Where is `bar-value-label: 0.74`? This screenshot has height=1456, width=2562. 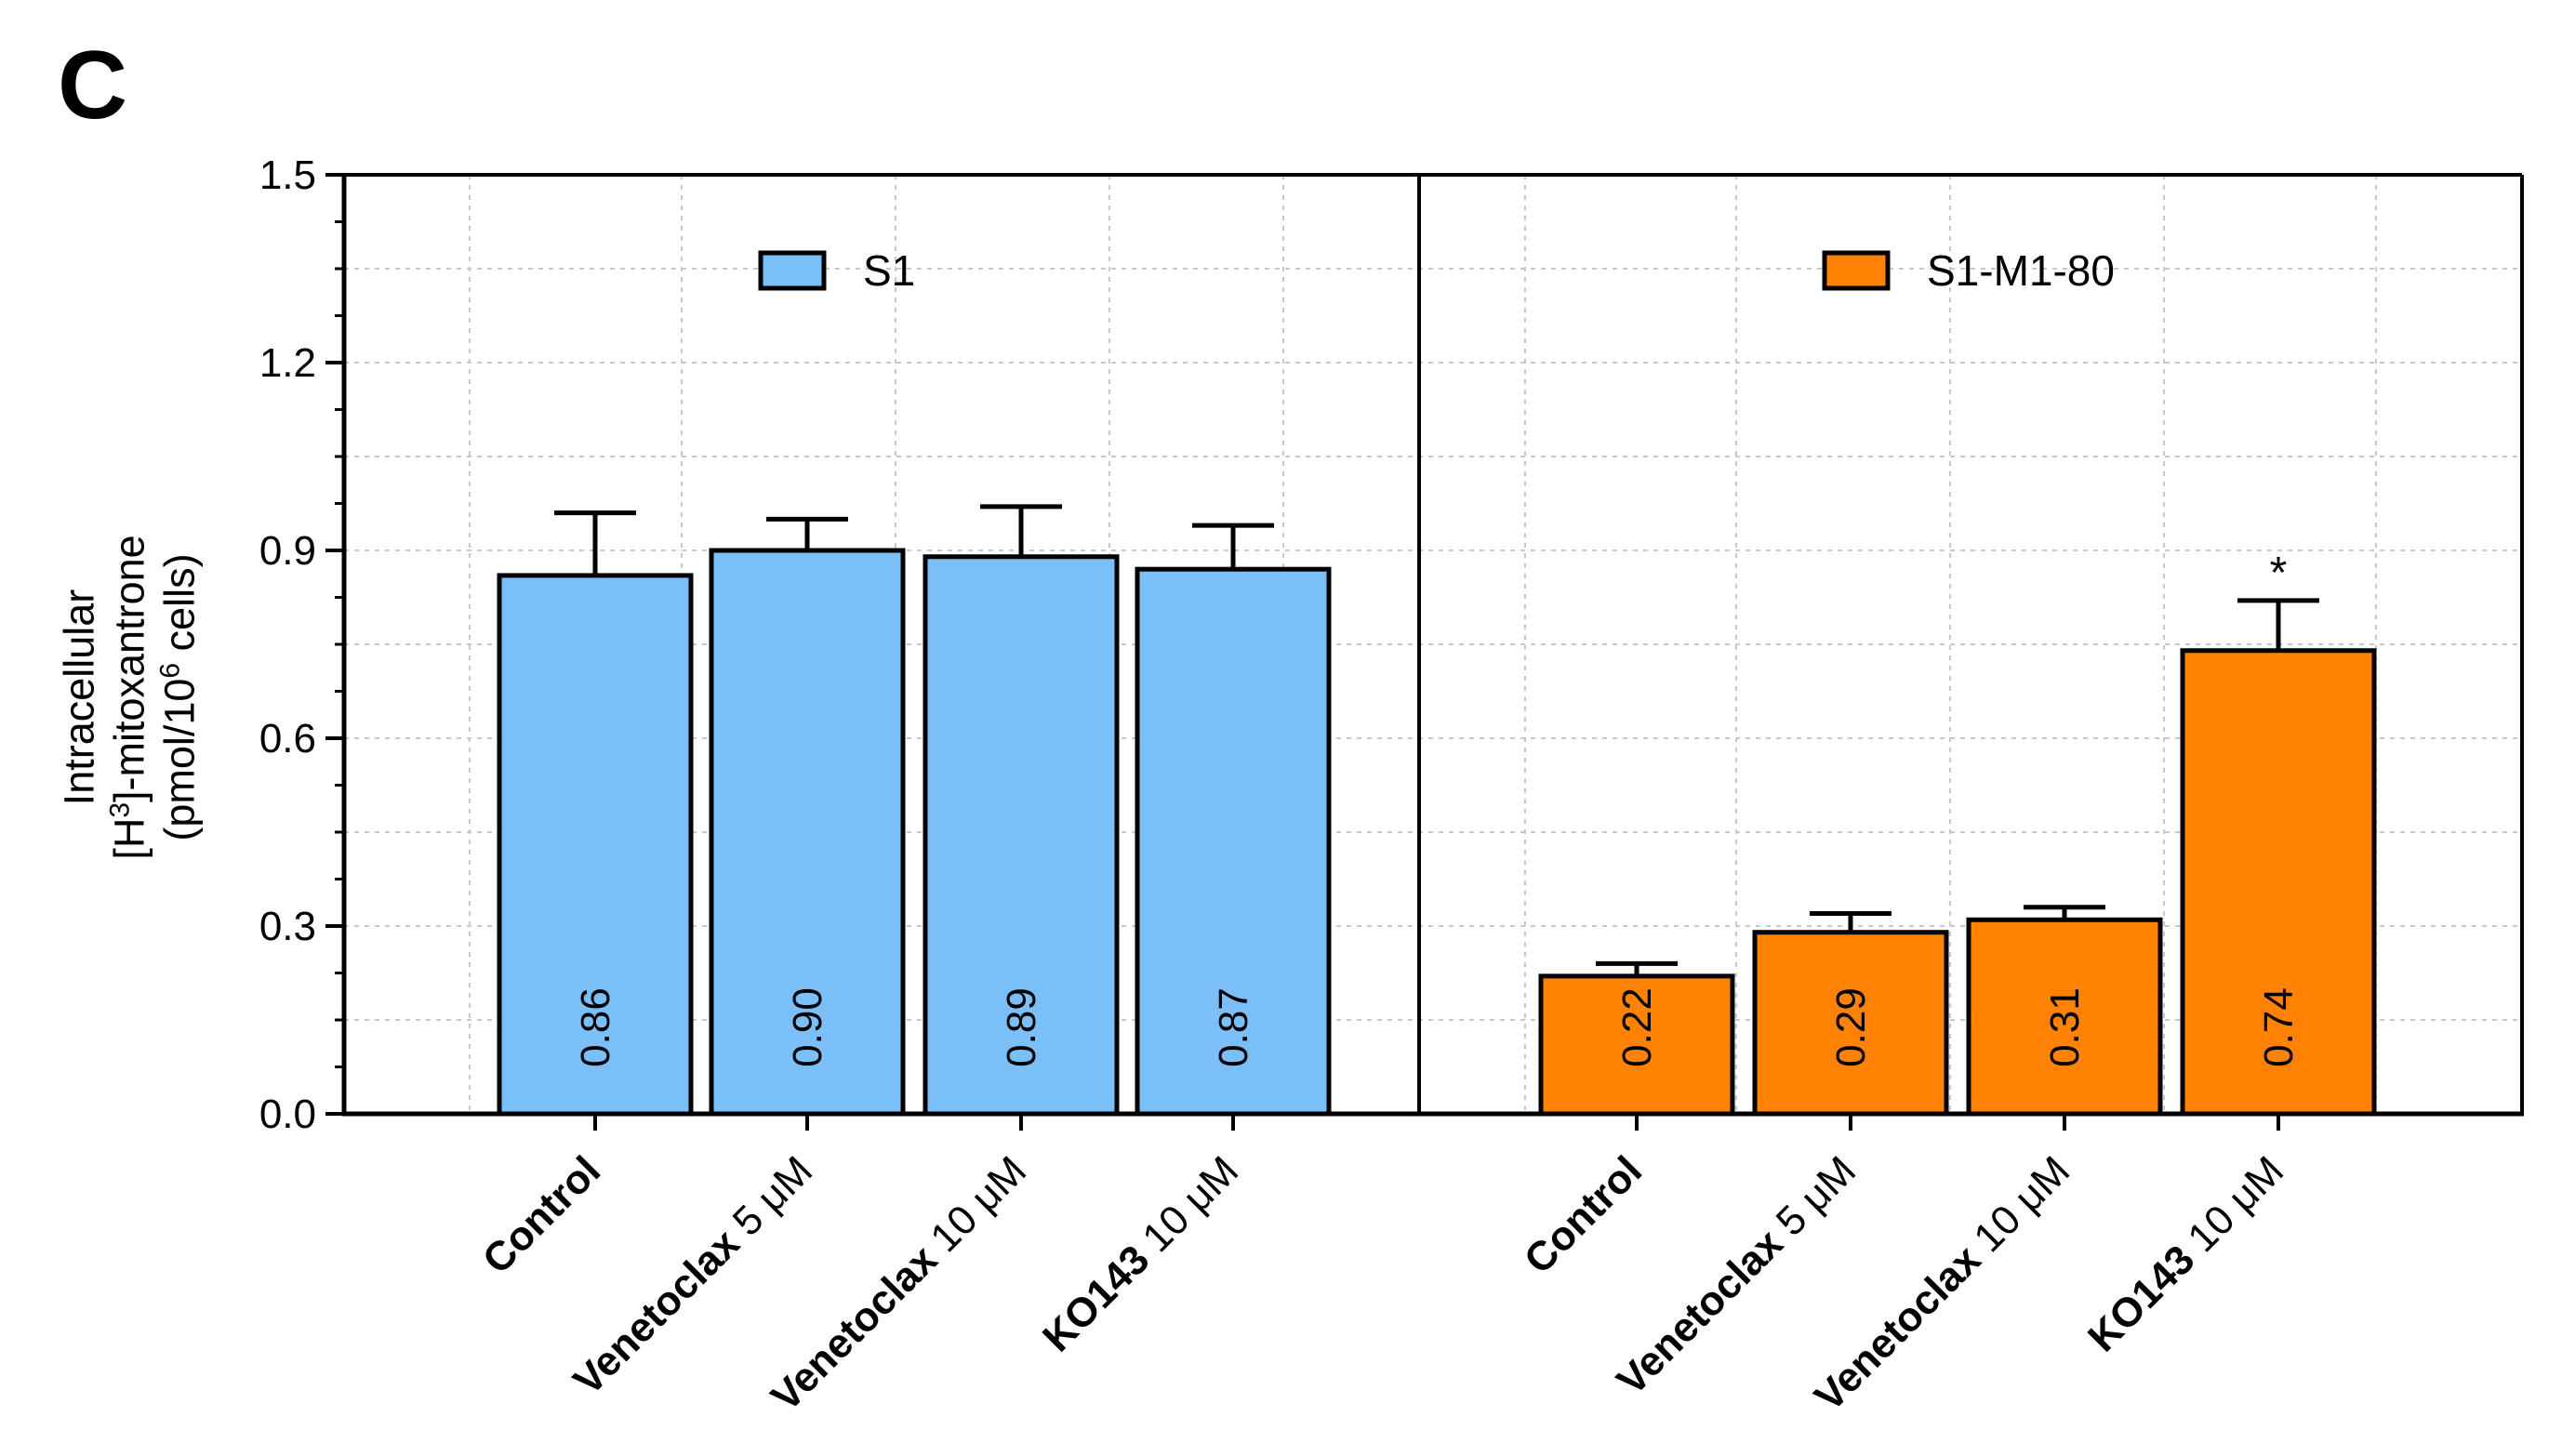
bar-value-label: 0.74 is located at coordinates (2279, 1027).